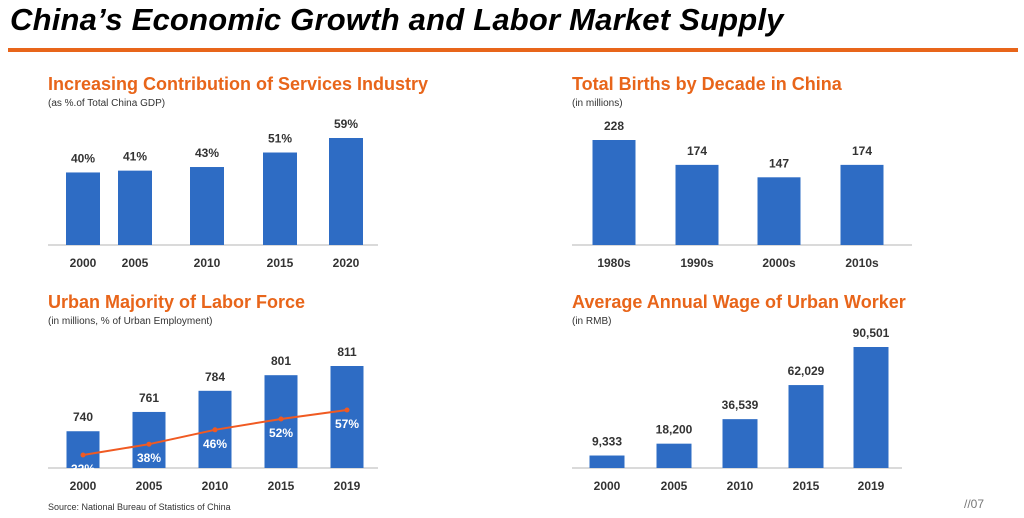  Describe the element at coordinates (862, 151) in the screenshot. I see `births-value-label-2010s: 174` at that location.